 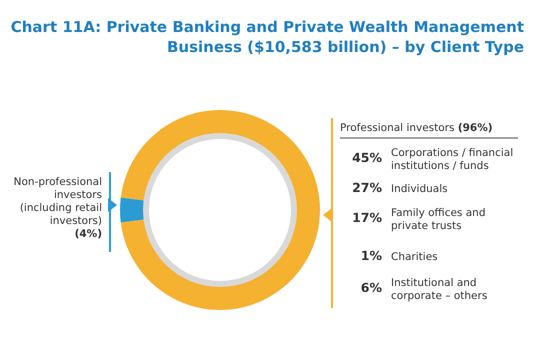 I want to click on text: 17%, so click(x=367, y=217).